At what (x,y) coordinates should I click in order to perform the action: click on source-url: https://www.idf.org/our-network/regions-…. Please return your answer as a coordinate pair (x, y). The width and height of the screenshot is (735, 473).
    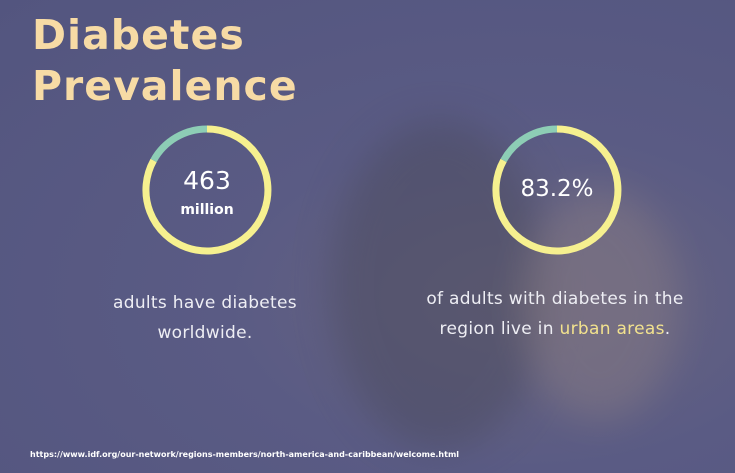
    Looking at the image, I should click on (245, 454).